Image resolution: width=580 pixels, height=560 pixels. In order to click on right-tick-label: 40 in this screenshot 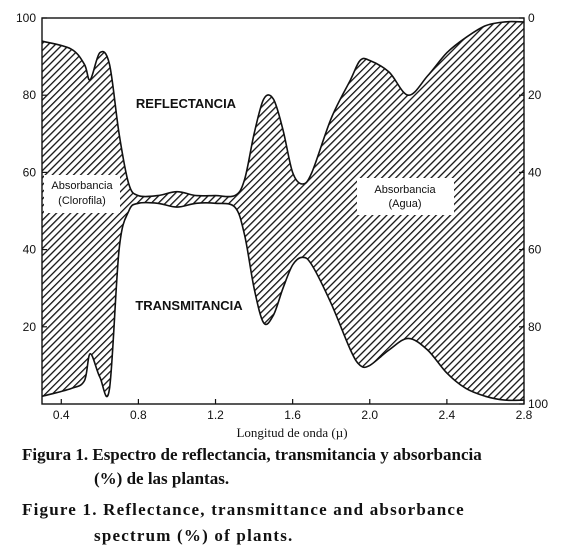, I will do `click(535, 172)`.